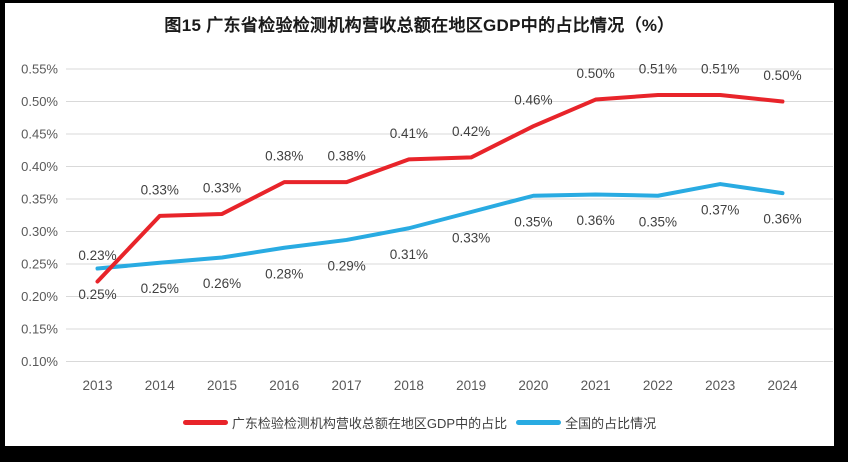 The width and height of the screenshot is (848, 462). Describe the element at coordinates (39, 231) in the screenshot. I see `y-axis-tick-label: 0.30%` at that location.